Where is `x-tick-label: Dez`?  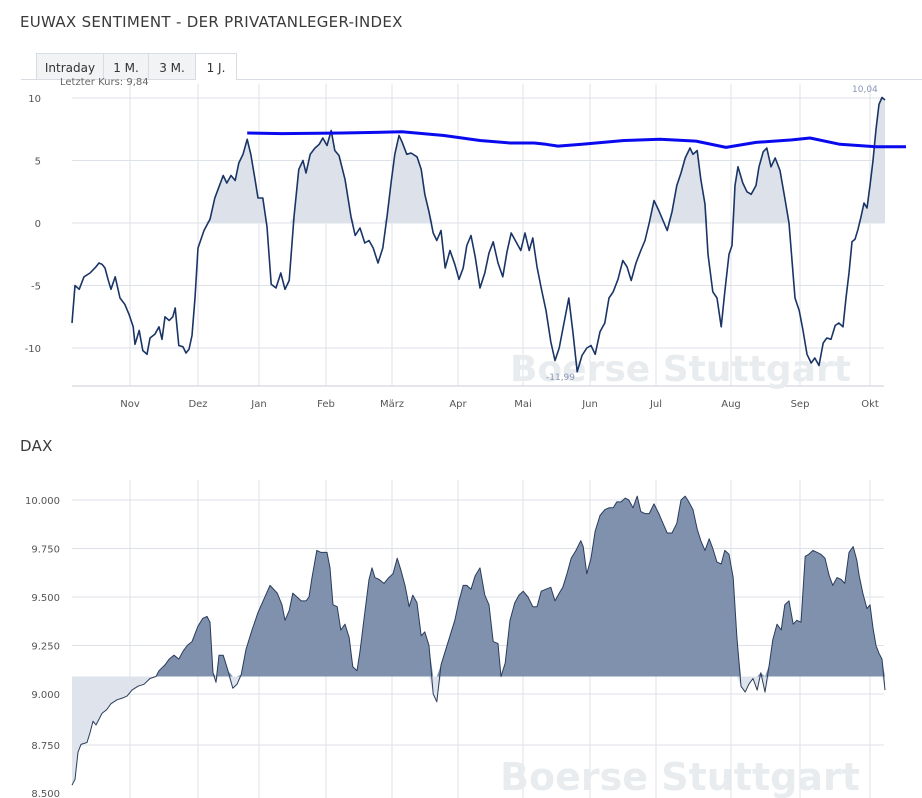
x-tick-label: Dez is located at coordinates (197, 404).